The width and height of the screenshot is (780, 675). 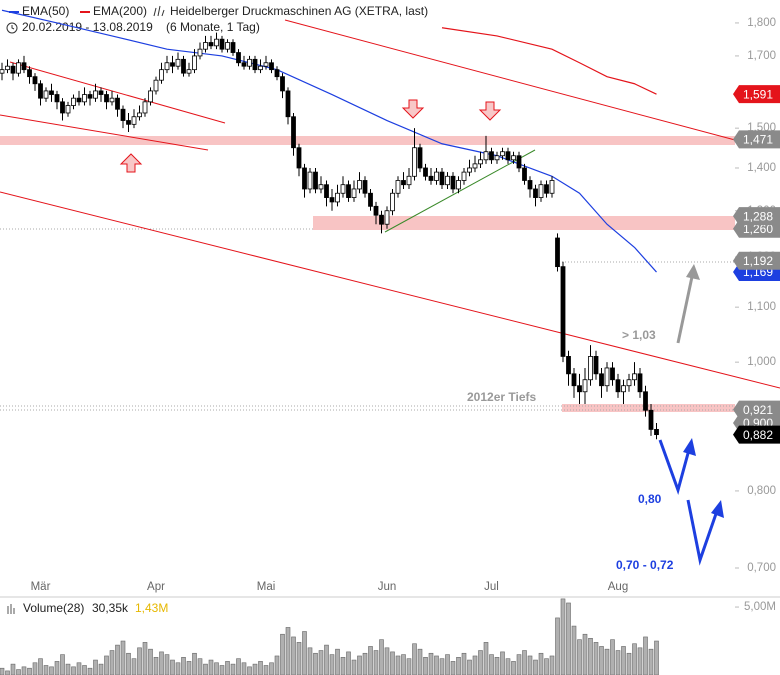 I want to click on clock-hands, so click(x=13, y=27).